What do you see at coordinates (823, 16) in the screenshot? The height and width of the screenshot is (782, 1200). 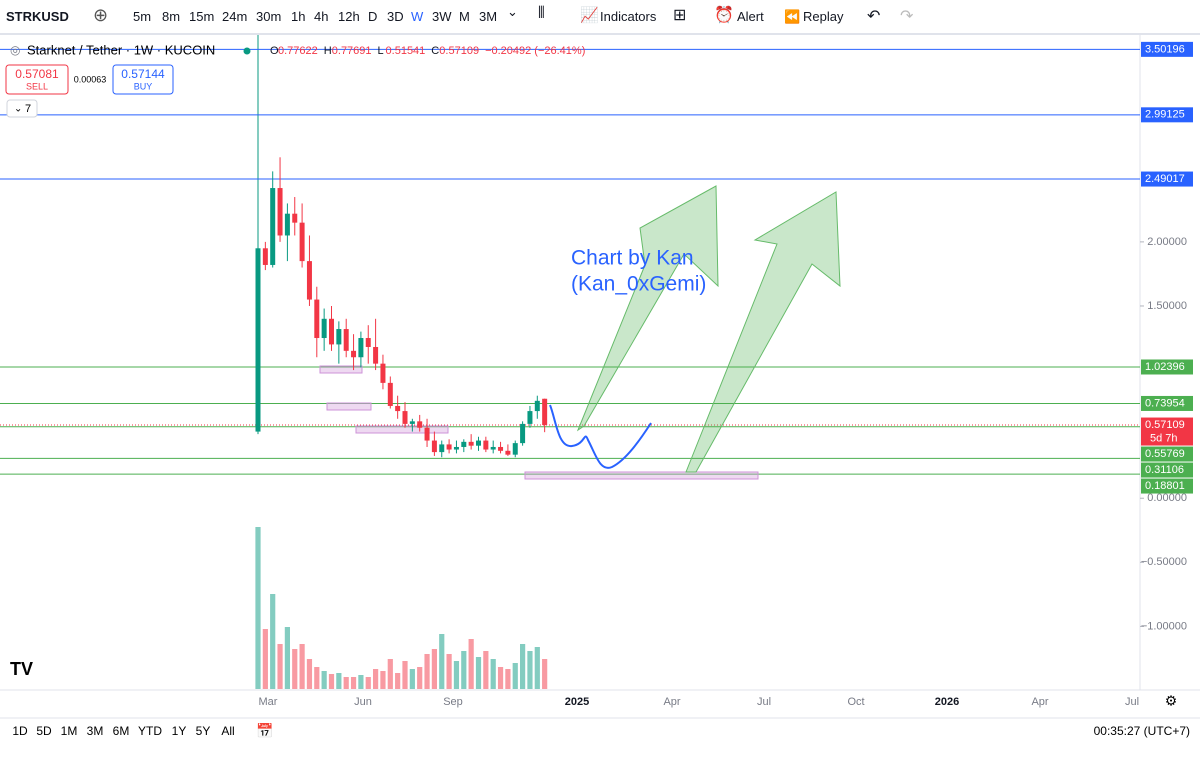 I see `replay: Replay` at bounding box center [823, 16].